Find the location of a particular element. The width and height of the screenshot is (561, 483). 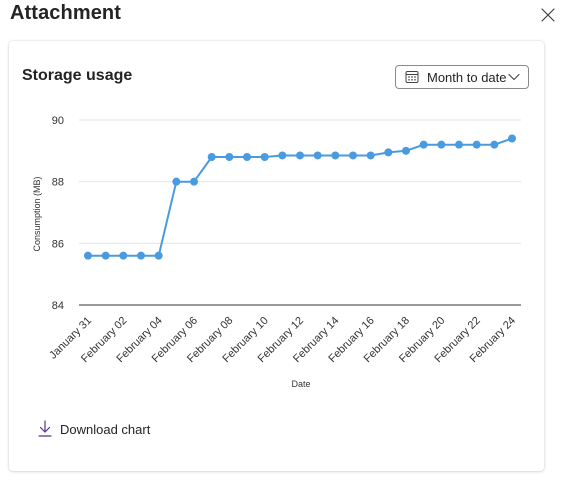

close-icon is located at coordinates (548, 15).